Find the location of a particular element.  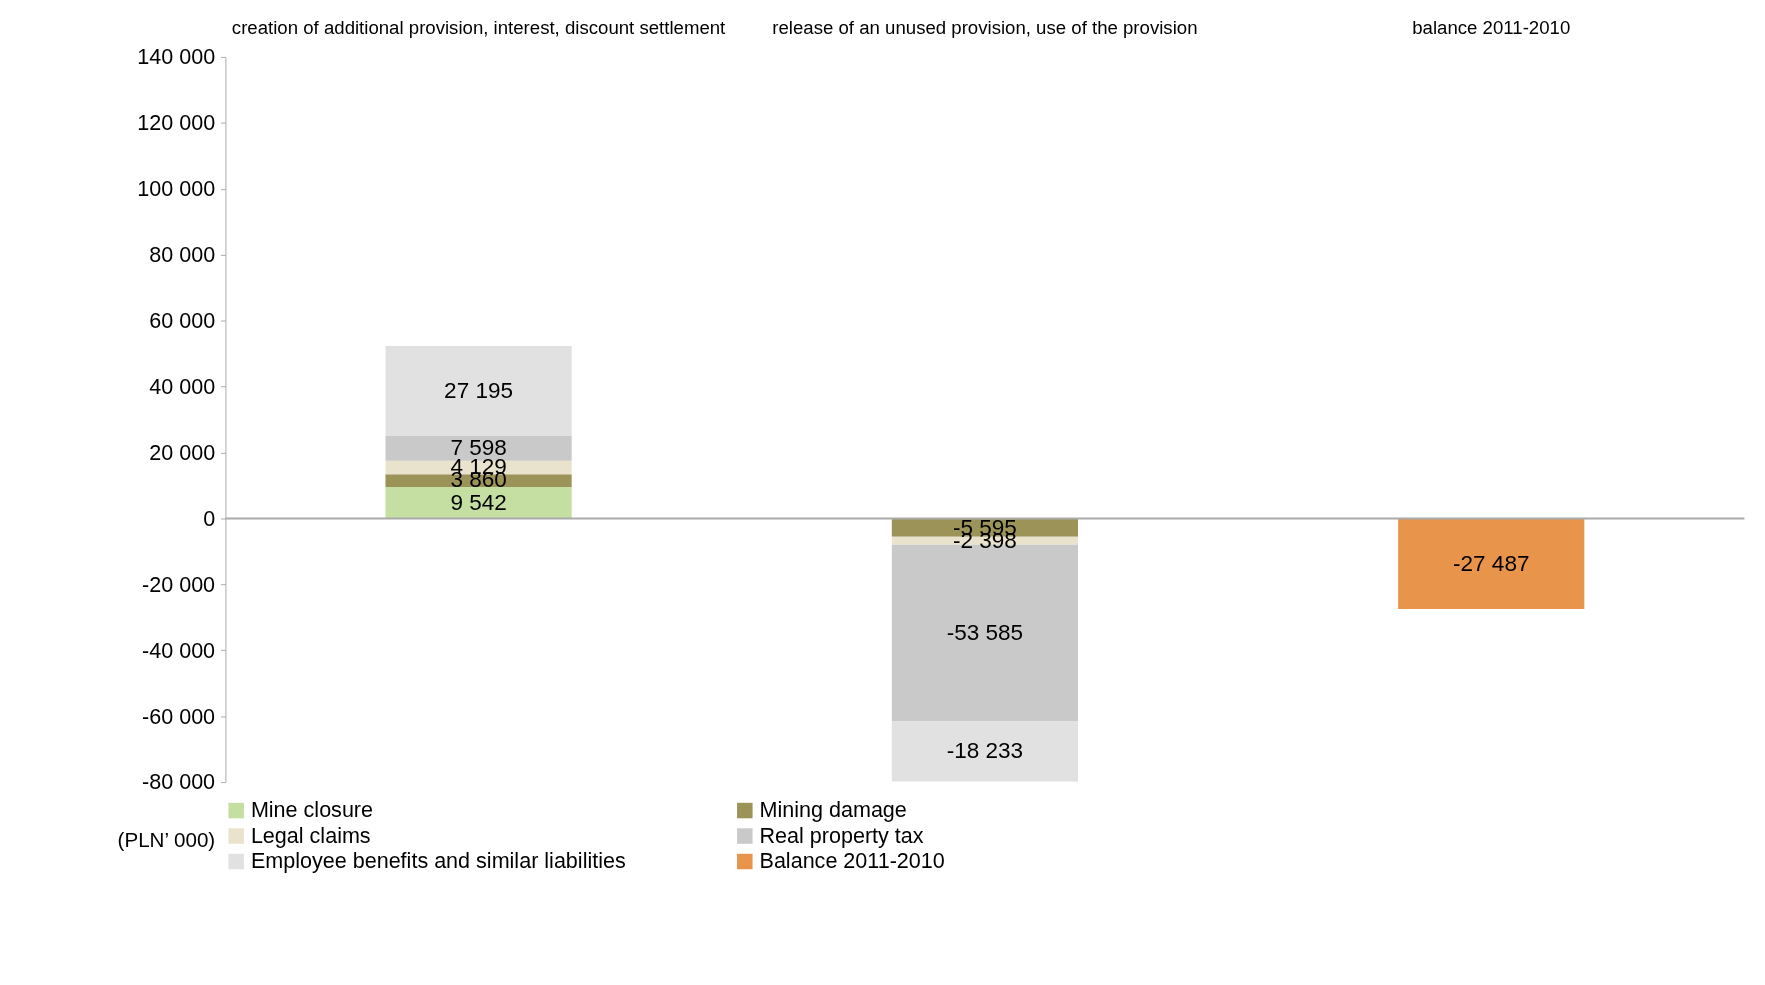

data-label: 7 598 is located at coordinates (478, 447).